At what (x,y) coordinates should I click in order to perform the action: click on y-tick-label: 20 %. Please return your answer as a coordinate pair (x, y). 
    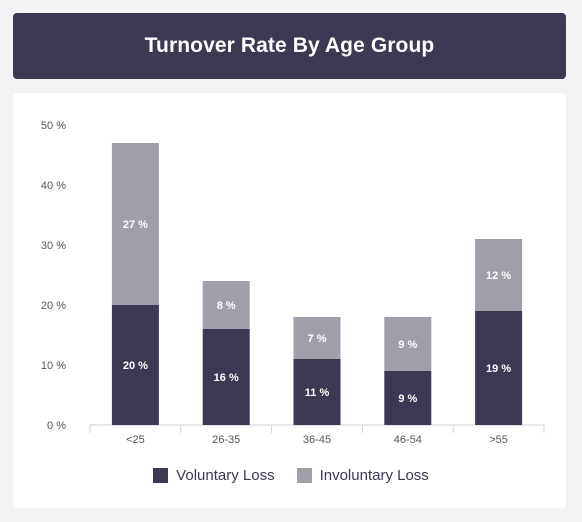
    Looking at the image, I should click on (53, 306).